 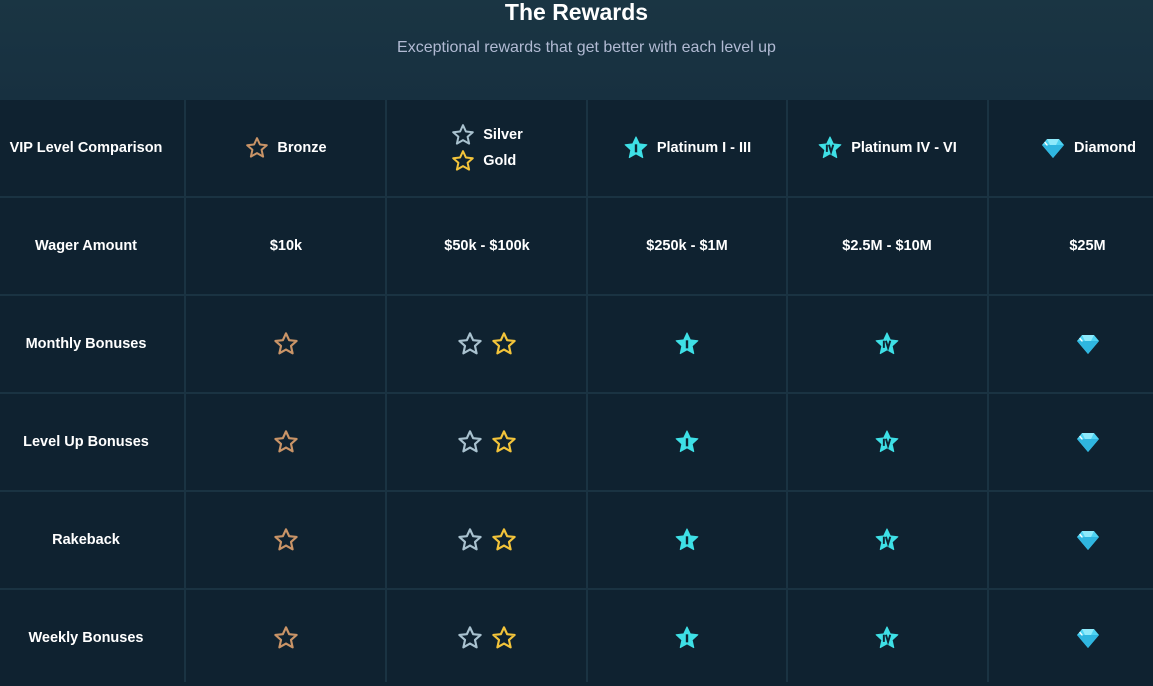 I want to click on benefit-row: Weekly Bonuses, so click(x=576, y=638).